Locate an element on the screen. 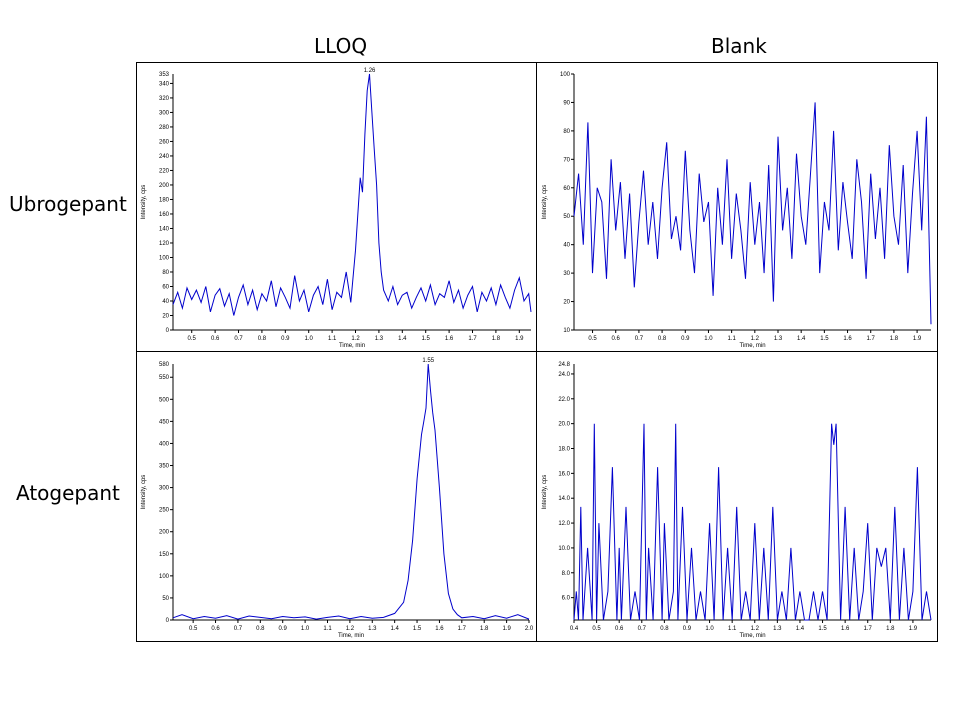 Image resolution: width=960 pixels, height=720 pixels. y-tick-label-250: 250 is located at coordinates (164, 511).